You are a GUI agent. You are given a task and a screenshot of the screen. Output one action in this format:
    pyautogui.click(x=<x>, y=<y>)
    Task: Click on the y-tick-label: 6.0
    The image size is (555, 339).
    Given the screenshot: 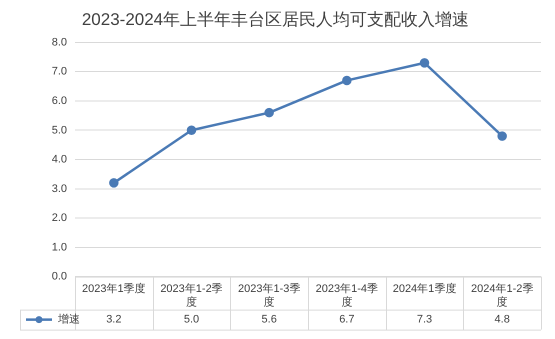 What is the action you would take?
    pyautogui.click(x=59, y=100)
    